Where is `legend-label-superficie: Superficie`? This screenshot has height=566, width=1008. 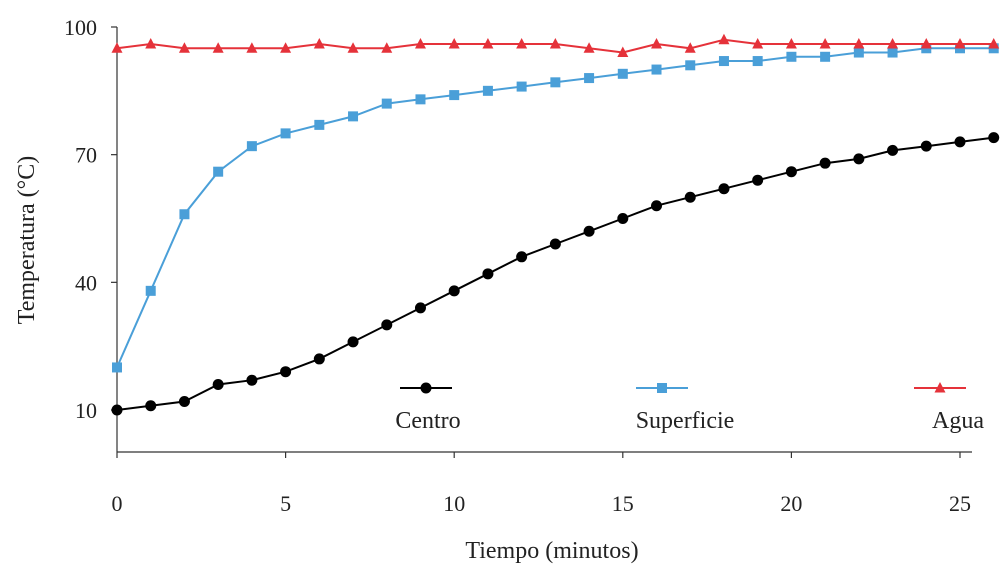
legend-label-superficie: Superficie is located at coordinates (685, 421).